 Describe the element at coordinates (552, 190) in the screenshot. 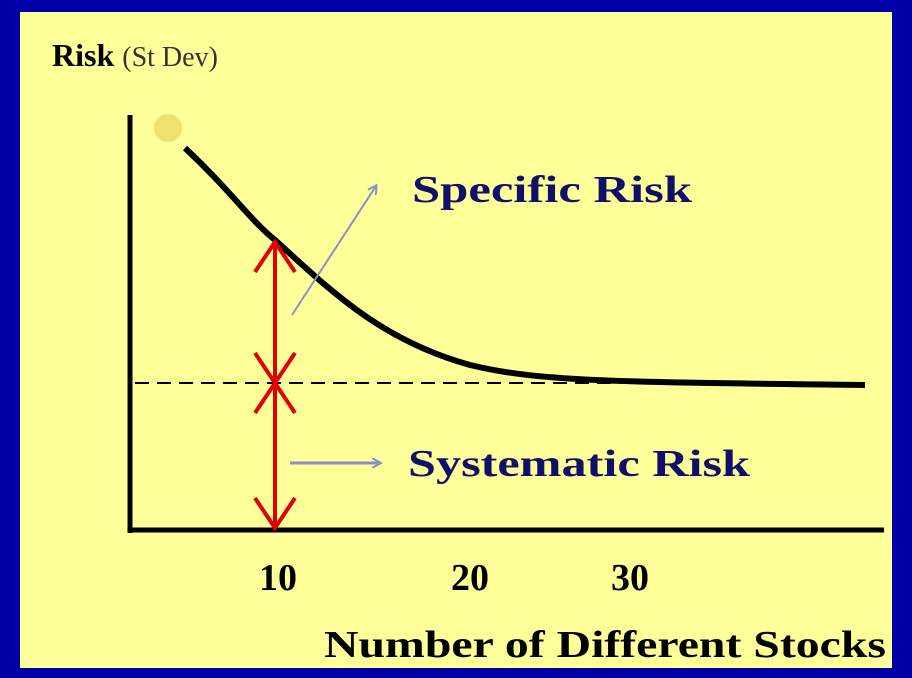

I see `specific-risk-label: Specific Risk` at that location.